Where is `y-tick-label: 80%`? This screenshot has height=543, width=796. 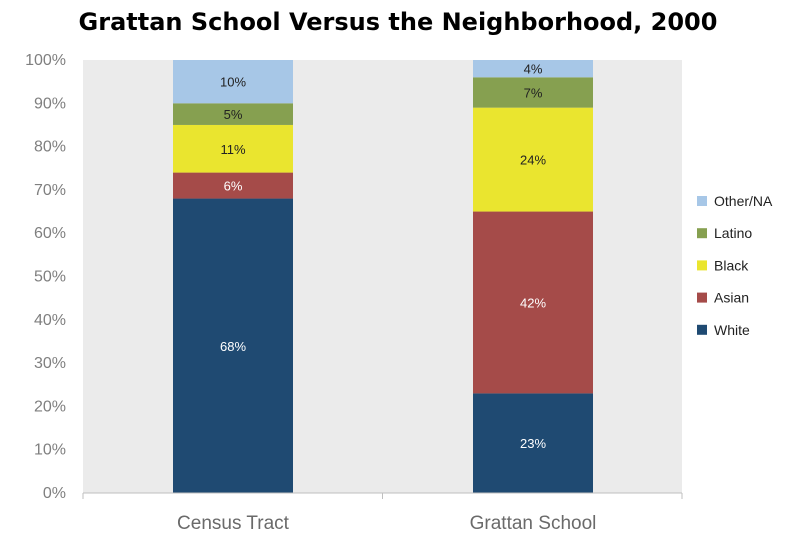 y-tick-label: 80% is located at coordinates (50, 147).